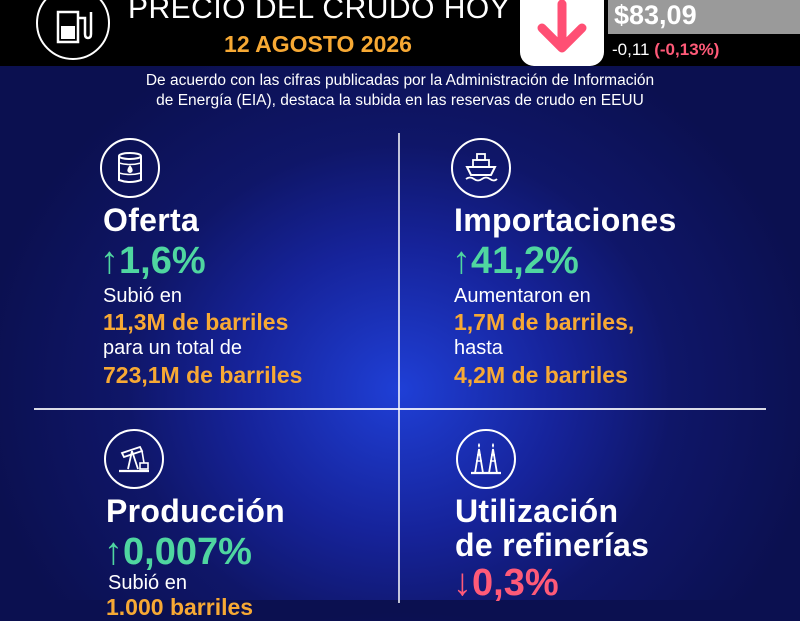  I want to click on importaciones-change: ↑41,2%, so click(515, 261).